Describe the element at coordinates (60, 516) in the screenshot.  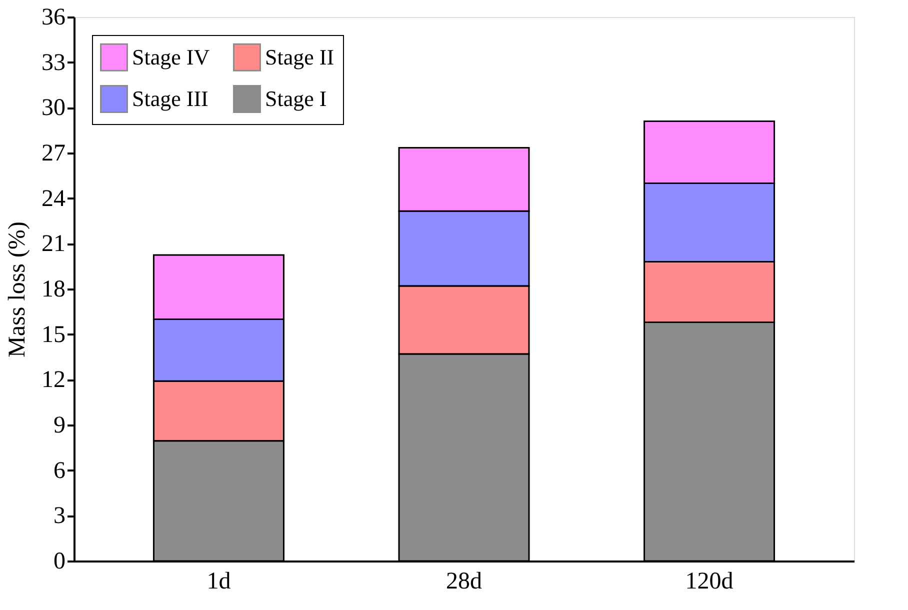
I see `y-tick-label: 3` at that location.